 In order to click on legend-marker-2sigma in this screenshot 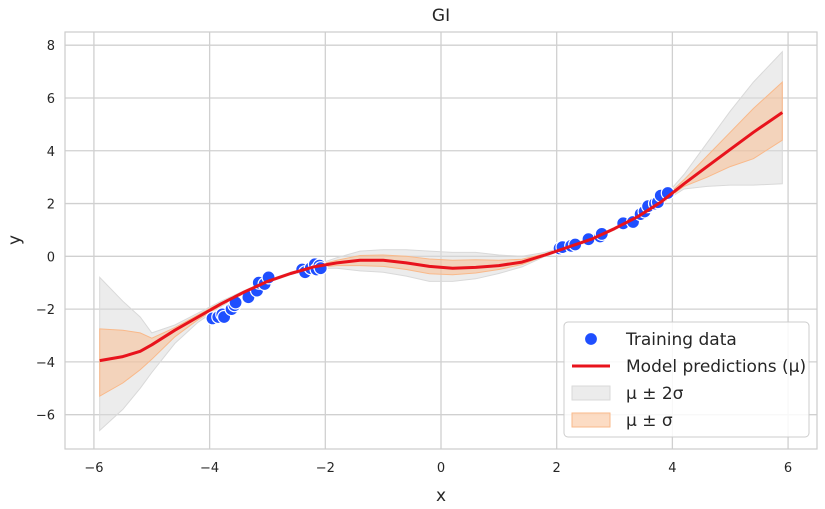, I will do `click(591, 393)`.